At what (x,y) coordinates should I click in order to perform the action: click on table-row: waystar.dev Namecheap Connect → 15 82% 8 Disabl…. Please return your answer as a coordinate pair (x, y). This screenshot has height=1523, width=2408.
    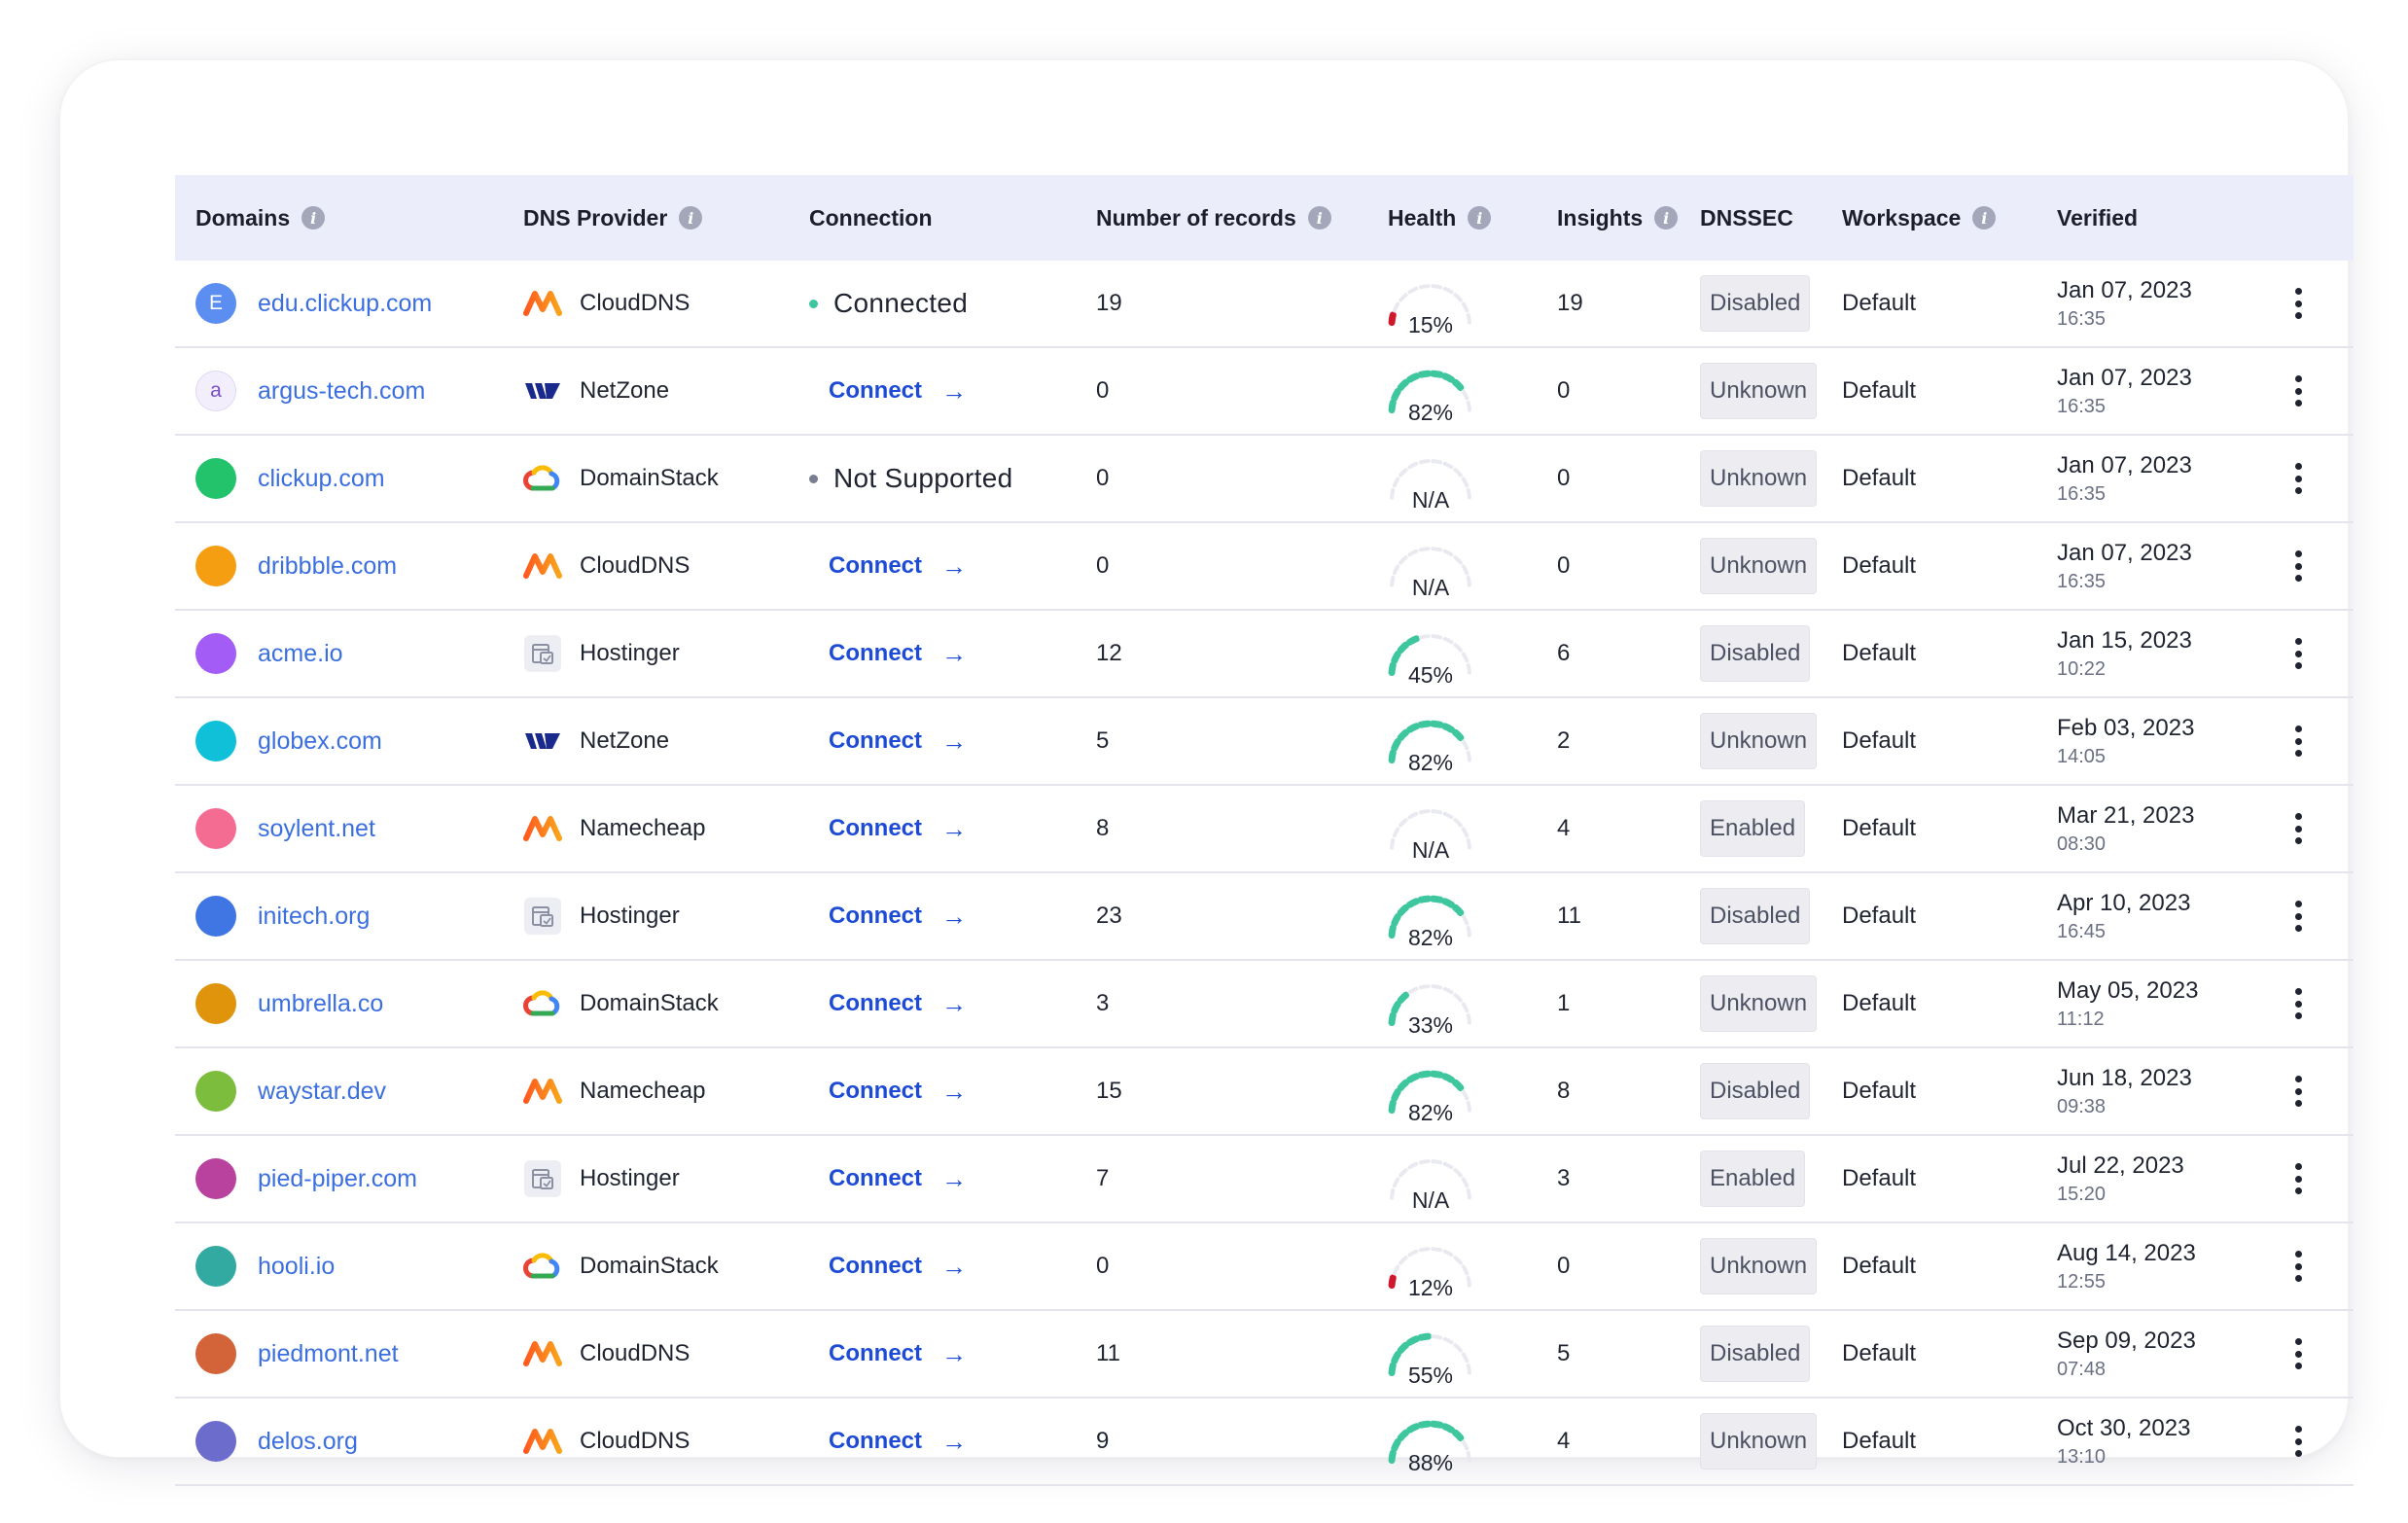
    Looking at the image, I should click on (1265, 1092).